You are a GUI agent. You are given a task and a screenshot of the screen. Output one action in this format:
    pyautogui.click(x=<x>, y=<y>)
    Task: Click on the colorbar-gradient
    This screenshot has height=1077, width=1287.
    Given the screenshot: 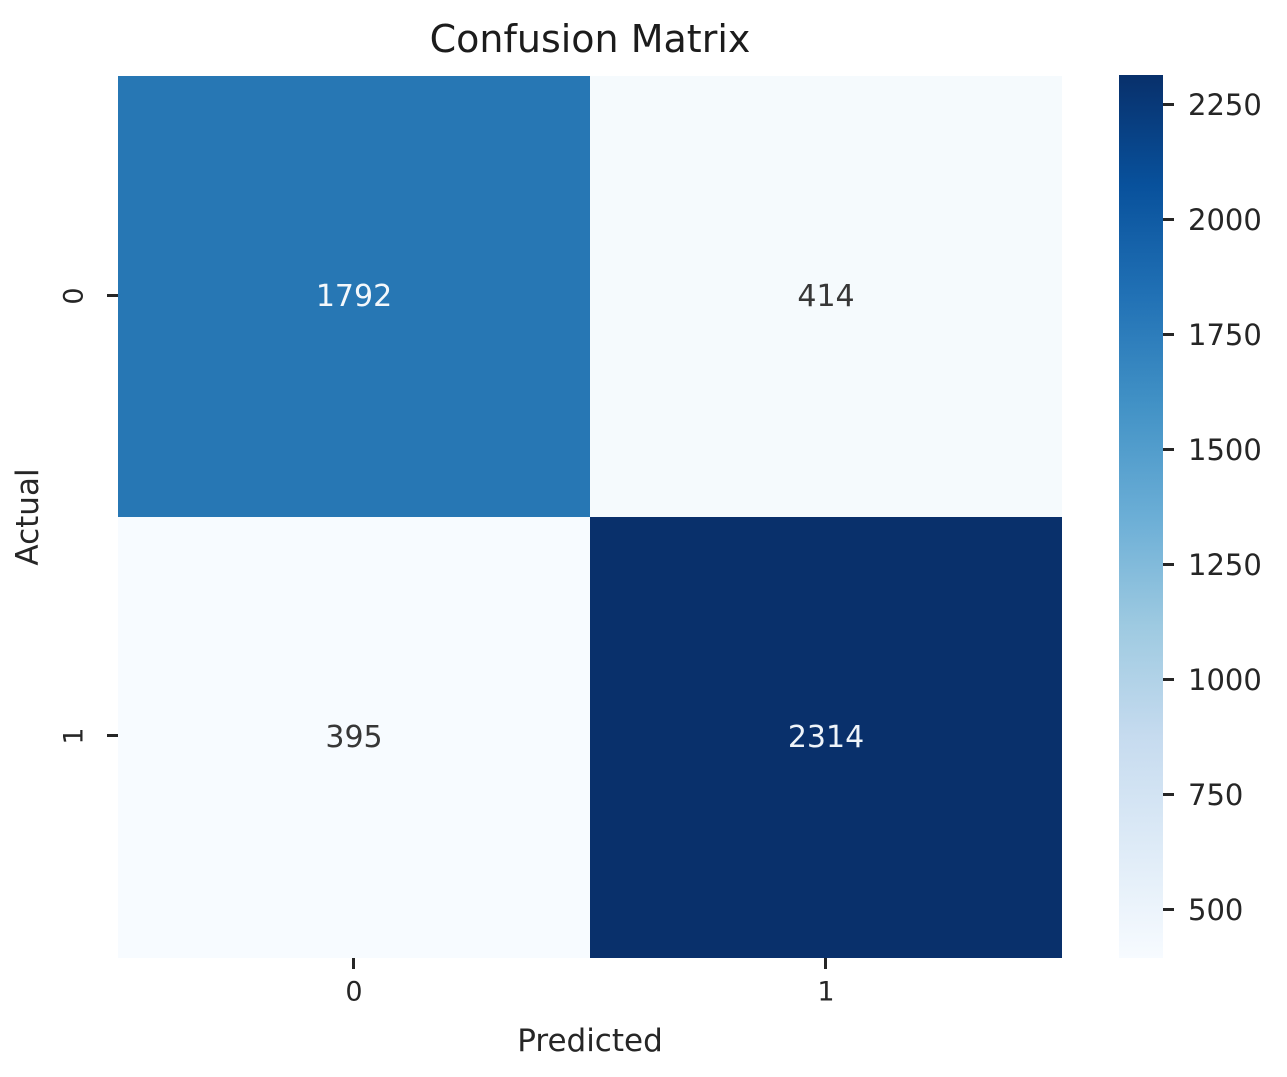 What is the action you would take?
    pyautogui.click(x=1141, y=516)
    